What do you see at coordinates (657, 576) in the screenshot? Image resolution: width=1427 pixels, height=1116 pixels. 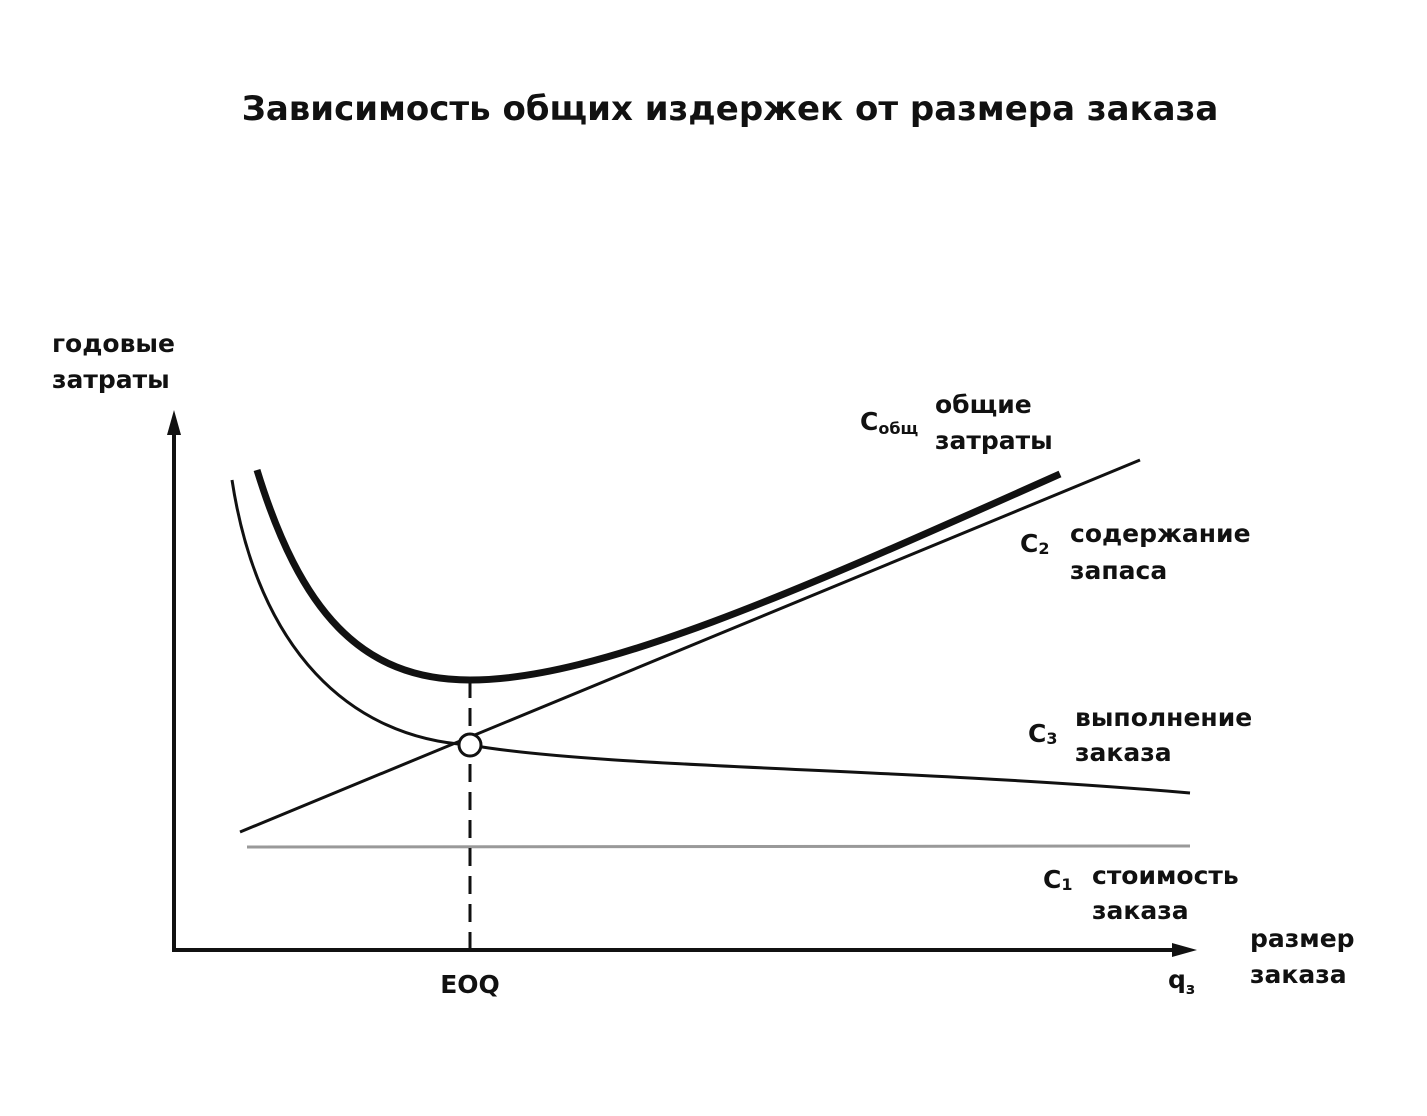 I see `total-curve` at bounding box center [657, 576].